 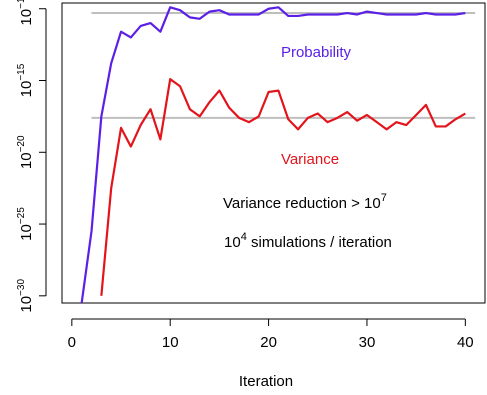 I want to click on simulations-exponent: 4, so click(x=244, y=237).